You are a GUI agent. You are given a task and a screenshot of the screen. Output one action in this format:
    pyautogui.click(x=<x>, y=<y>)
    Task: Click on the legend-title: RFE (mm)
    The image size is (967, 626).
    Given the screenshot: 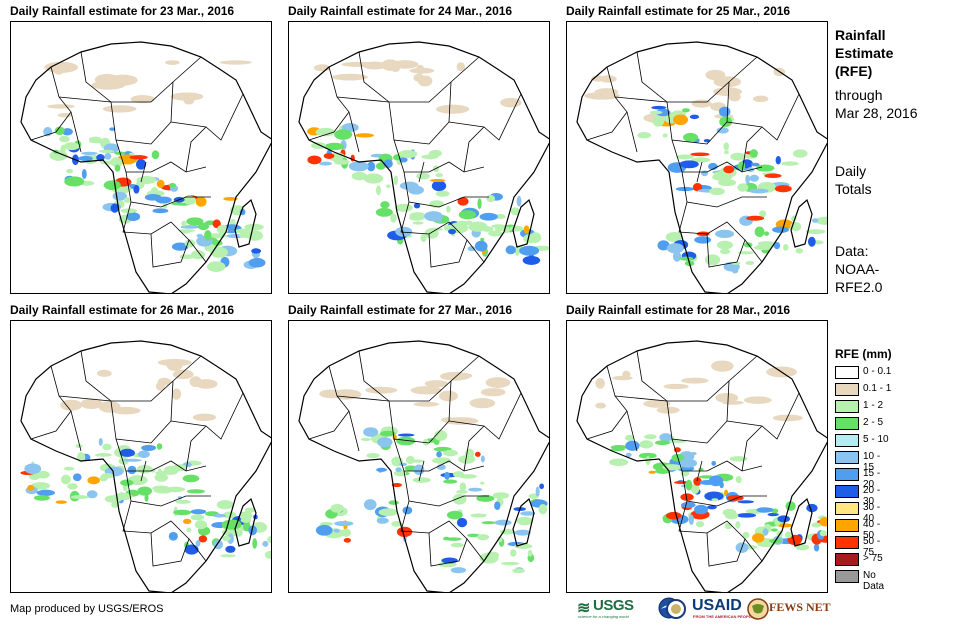 What is the action you would take?
    pyautogui.click(x=863, y=354)
    